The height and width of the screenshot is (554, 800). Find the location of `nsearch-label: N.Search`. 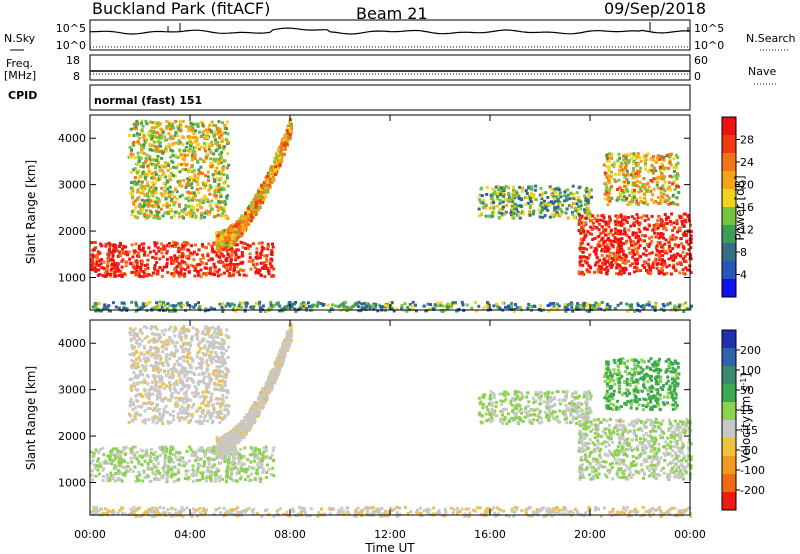

nsearch-label: N.Search is located at coordinates (771, 38).